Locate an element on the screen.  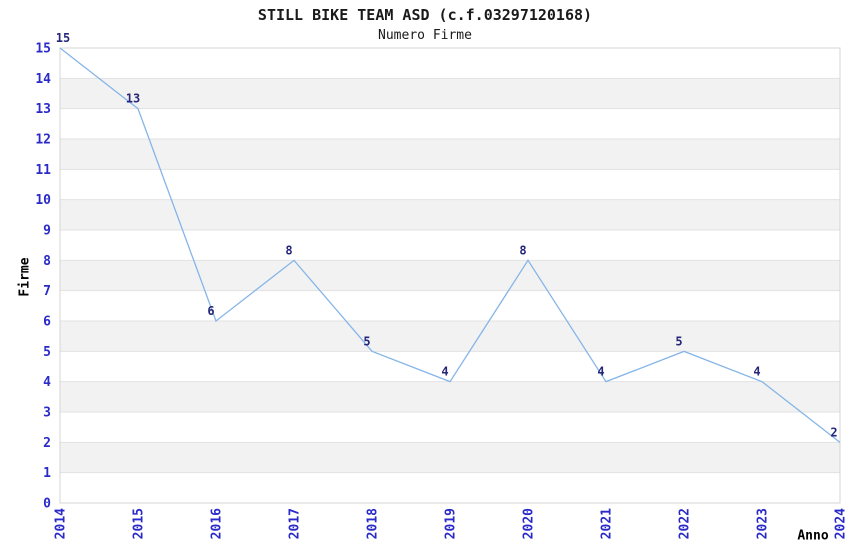
x-tick-label: 2015 is located at coordinates (139, 523).